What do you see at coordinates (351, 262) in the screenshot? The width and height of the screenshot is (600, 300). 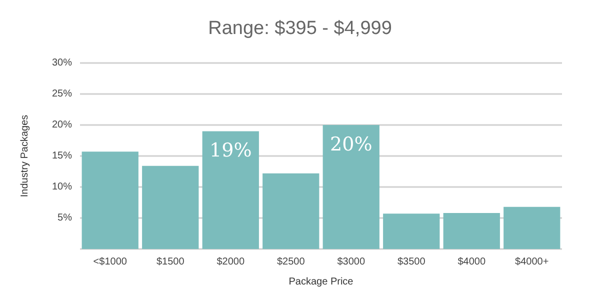 I see `x-tick-label: $3000` at bounding box center [351, 262].